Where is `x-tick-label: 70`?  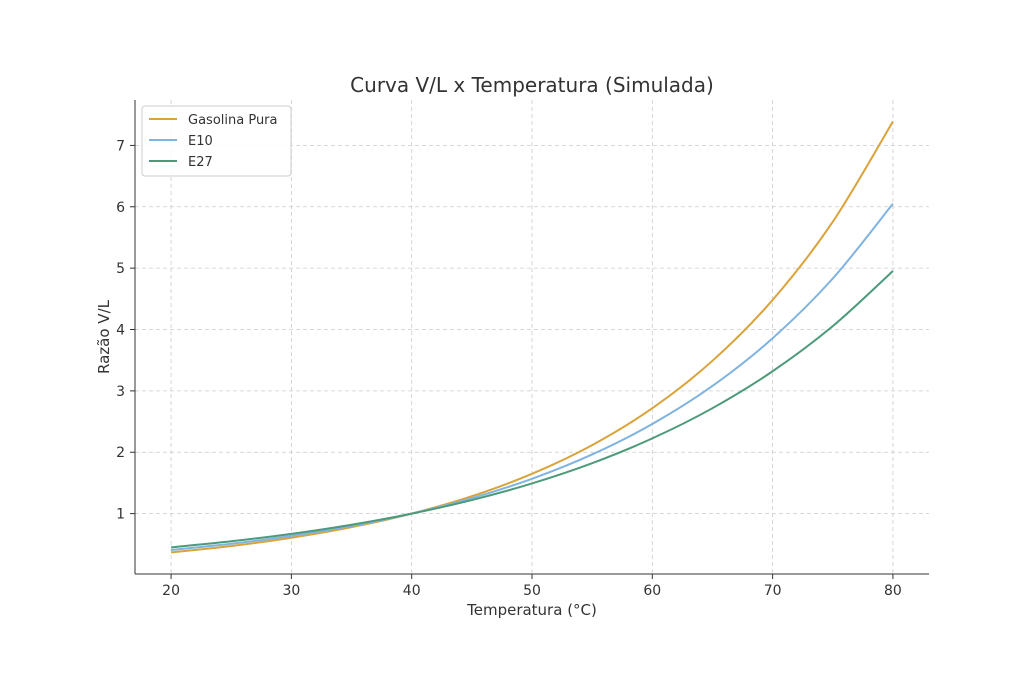 x-tick-label: 70 is located at coordinates (773, 591).